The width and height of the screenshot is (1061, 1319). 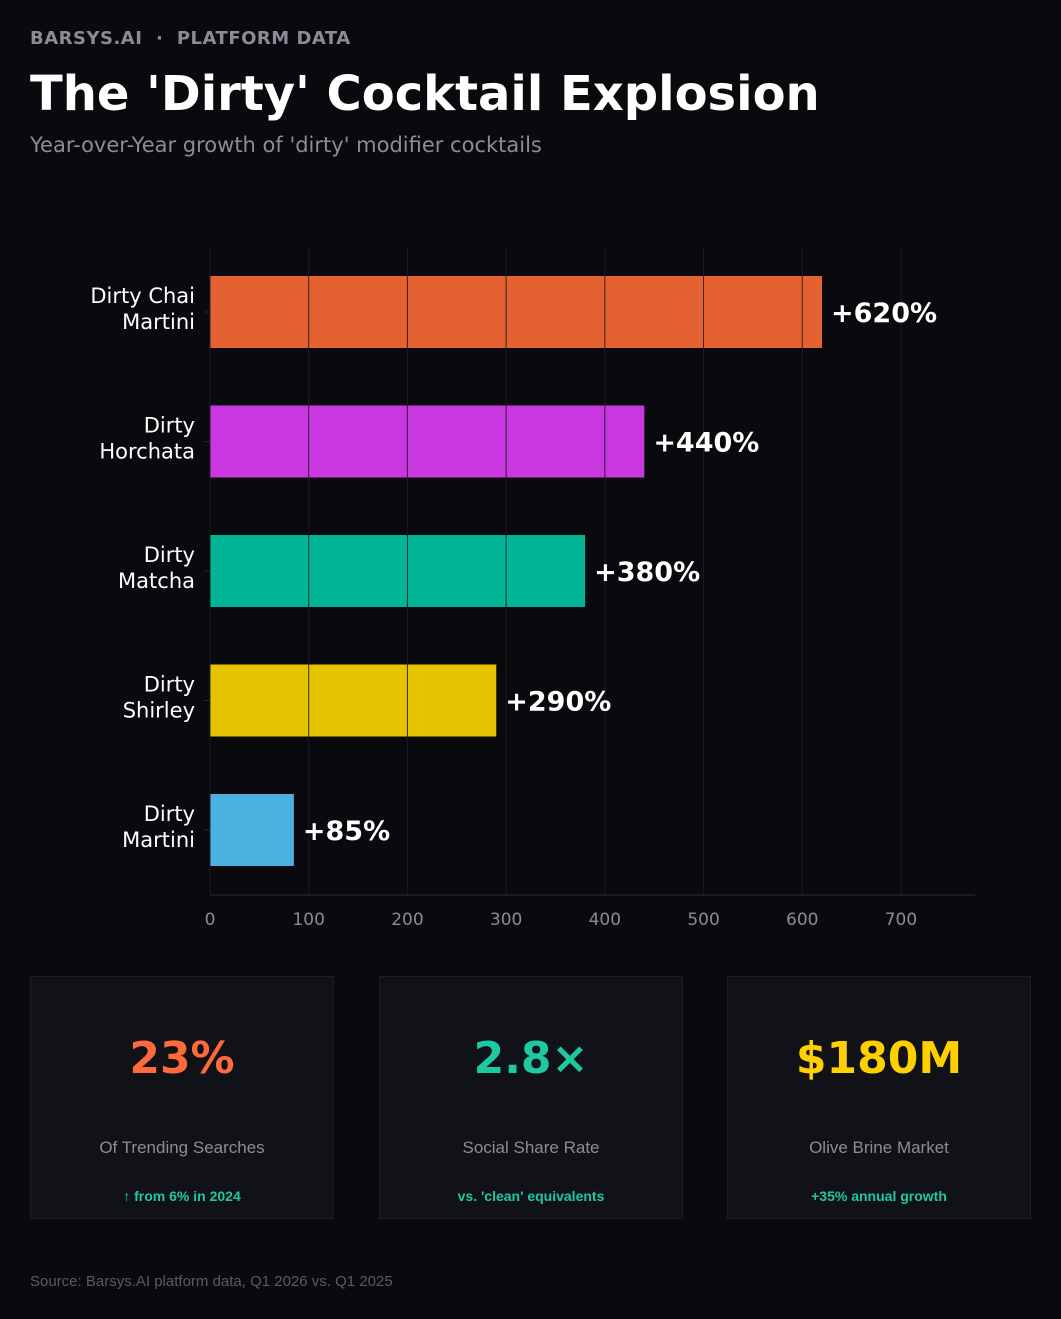 What do you see at coordinates (605, 920) in the screenshot?
I see `x-tick-label: 400` at bounding box center [605, 920].